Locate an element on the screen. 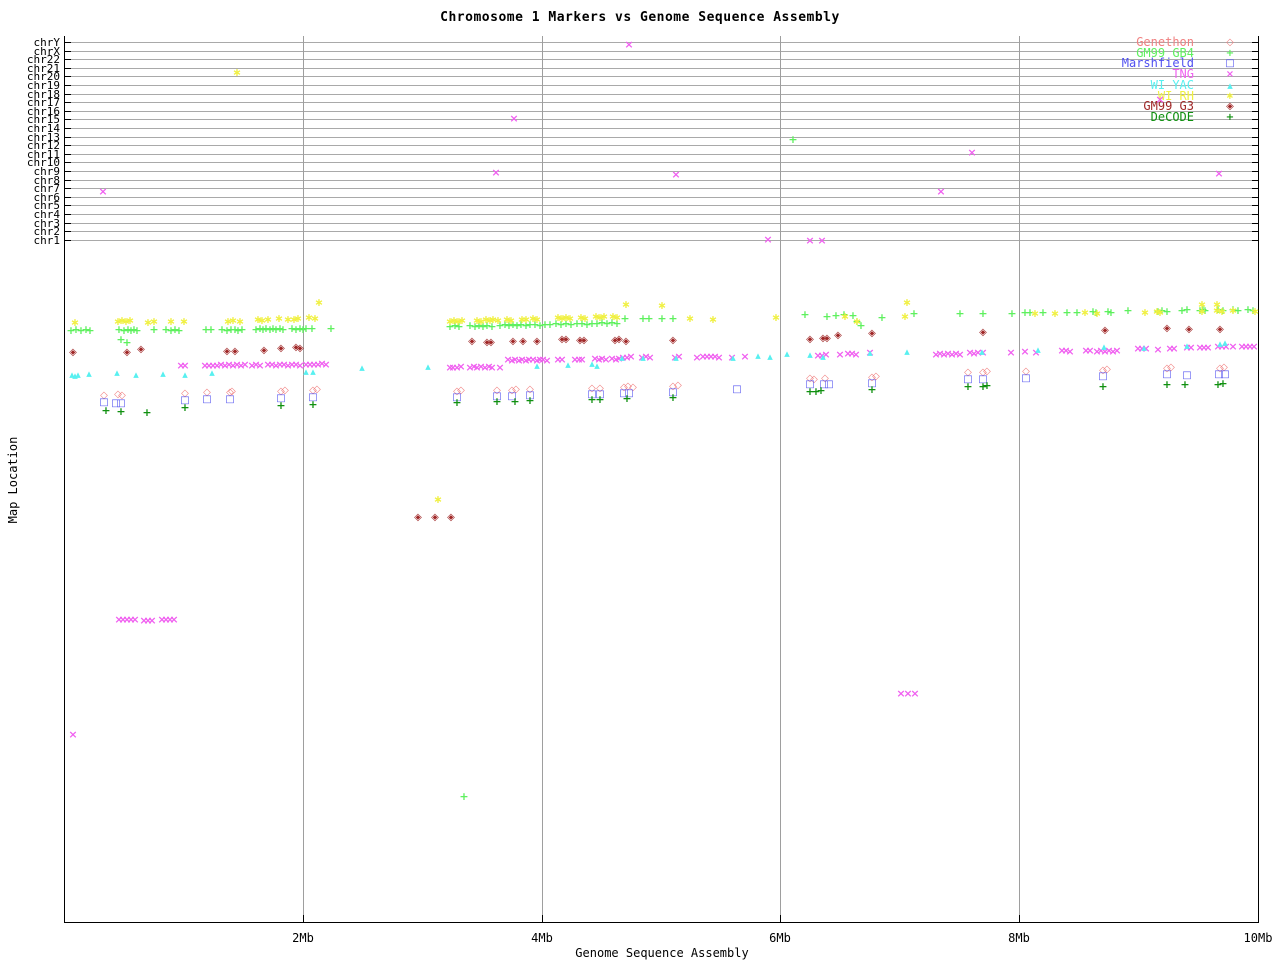 The width and height of the screenshot is (1280, 960). x-tick-label-8Mb: 8Mb is located at coordinates (1019, 938).